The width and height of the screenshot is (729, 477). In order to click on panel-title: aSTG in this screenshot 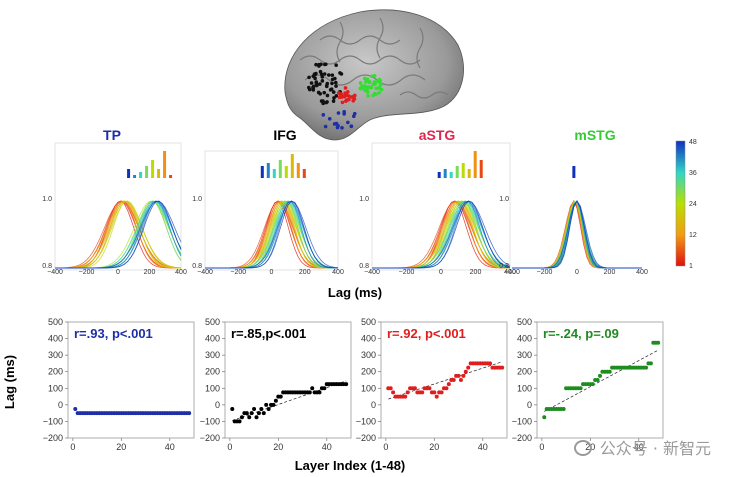, I will do `click(437, 135)`.